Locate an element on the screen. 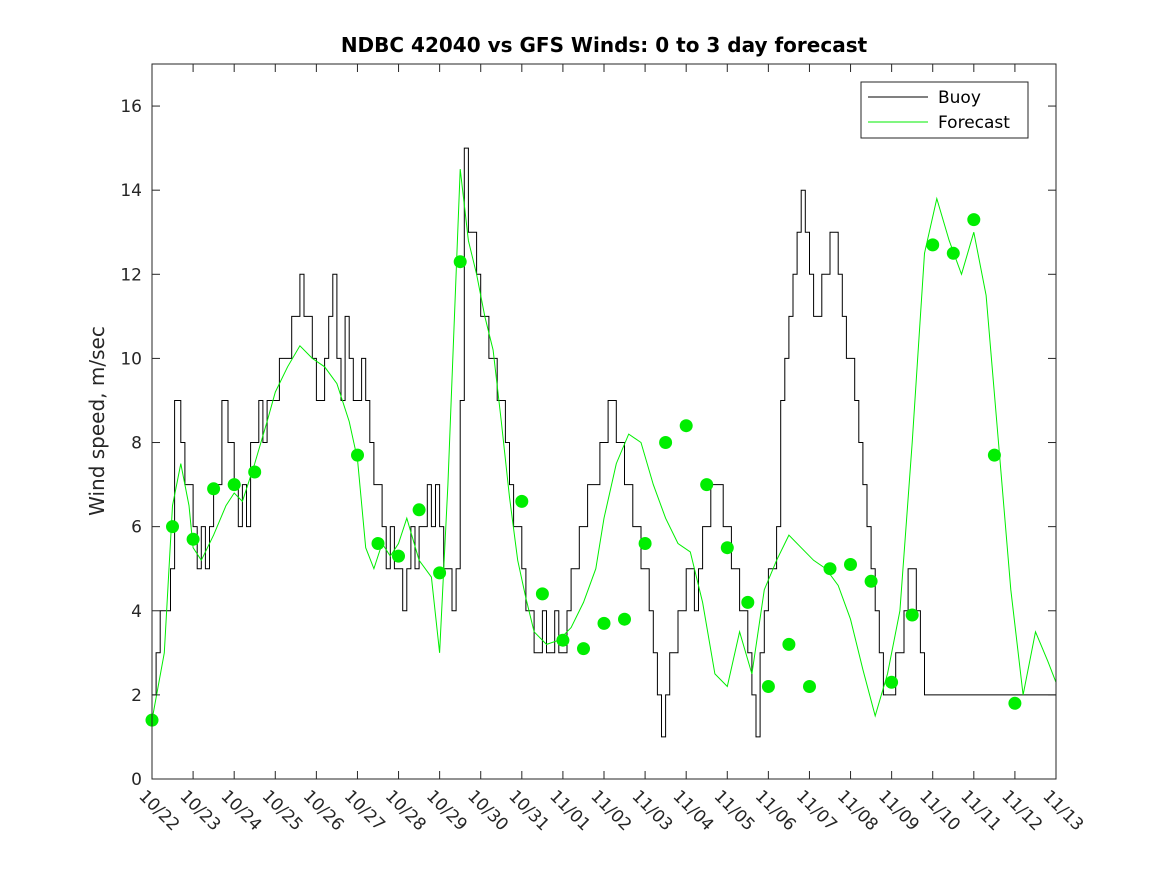 The width and height of the screenshot is (1167, 875). legend-buoy-label: Buoy is located at coordinates (959, 98).